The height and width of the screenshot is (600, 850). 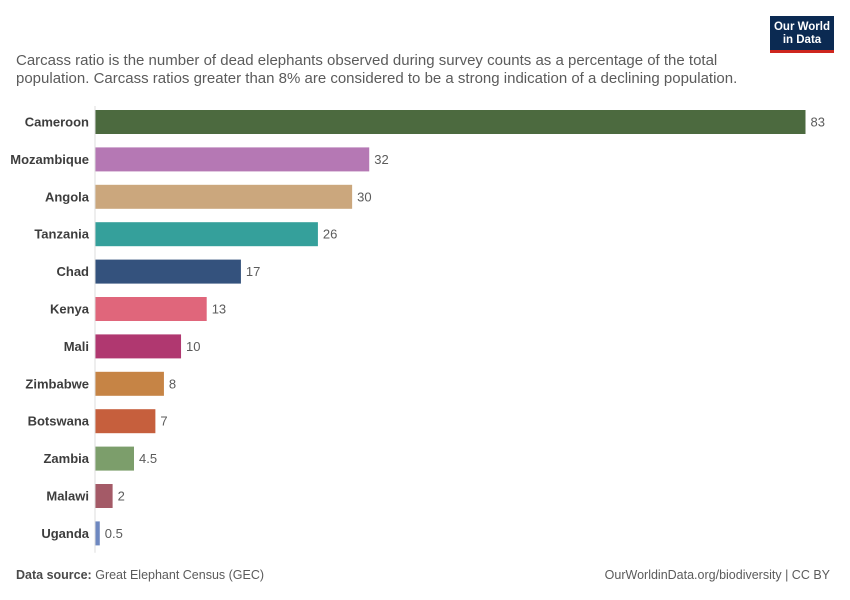 I want to click on bar-kenya, so click(x=151, y=309).